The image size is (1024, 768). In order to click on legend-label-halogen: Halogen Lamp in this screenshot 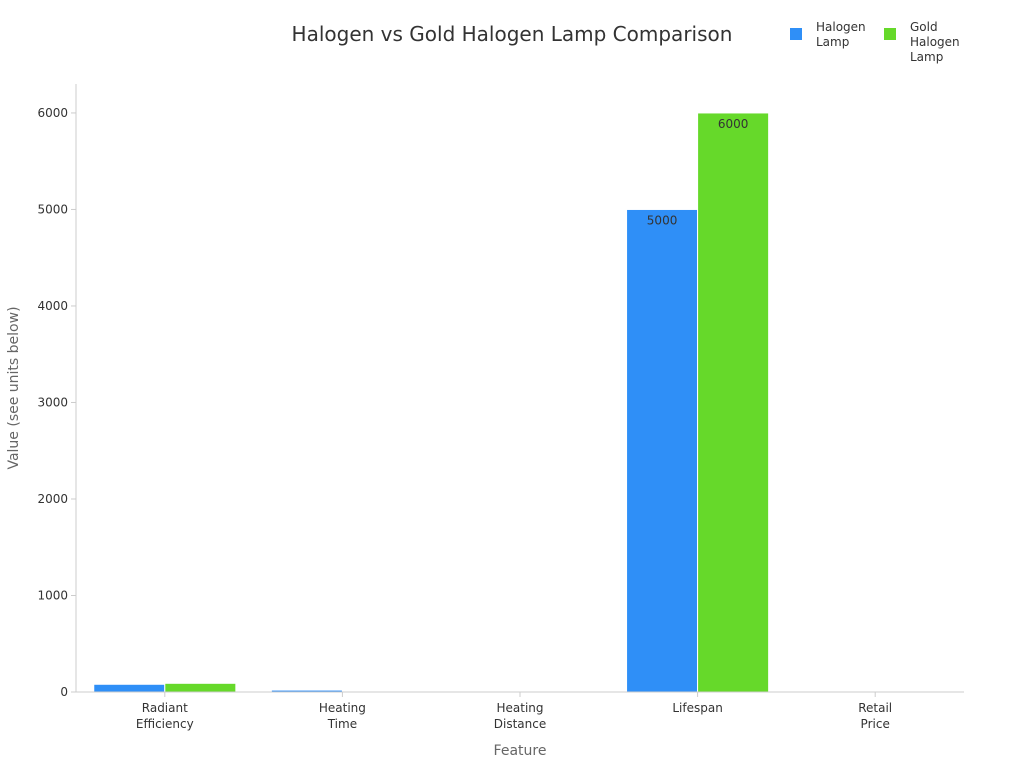, I will do `click(841, 35)`.